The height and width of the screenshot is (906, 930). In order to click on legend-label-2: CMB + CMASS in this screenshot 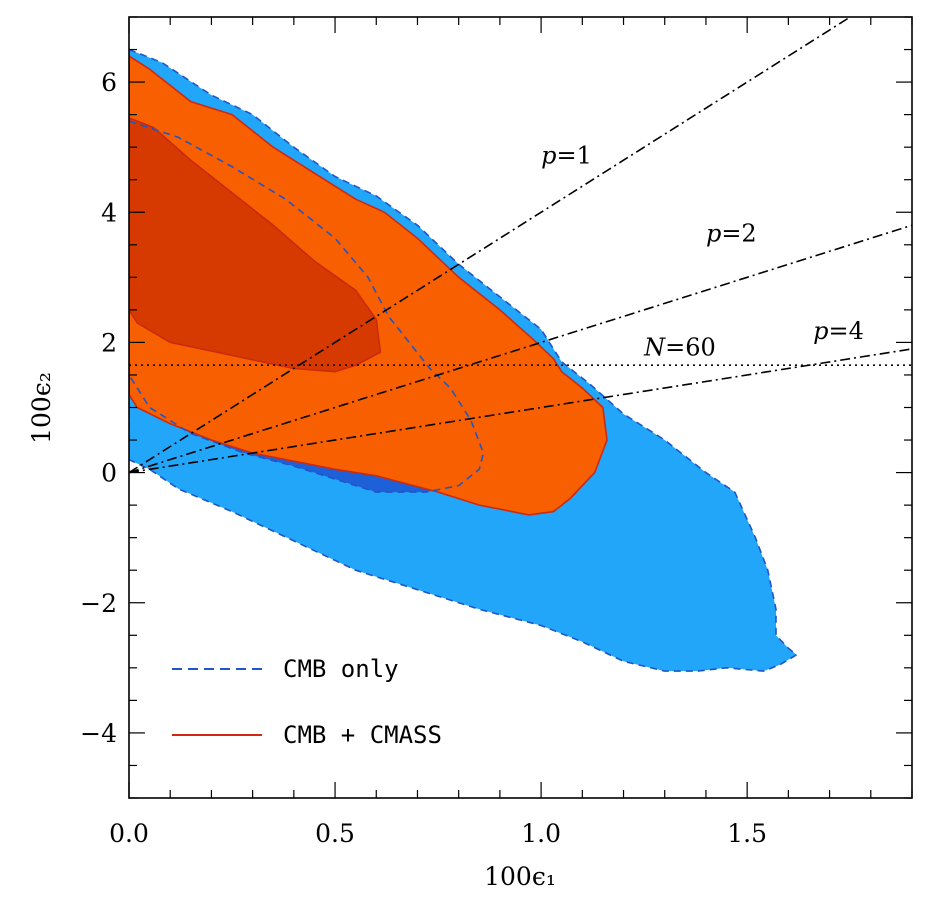, I will do `click(362, 735)`.